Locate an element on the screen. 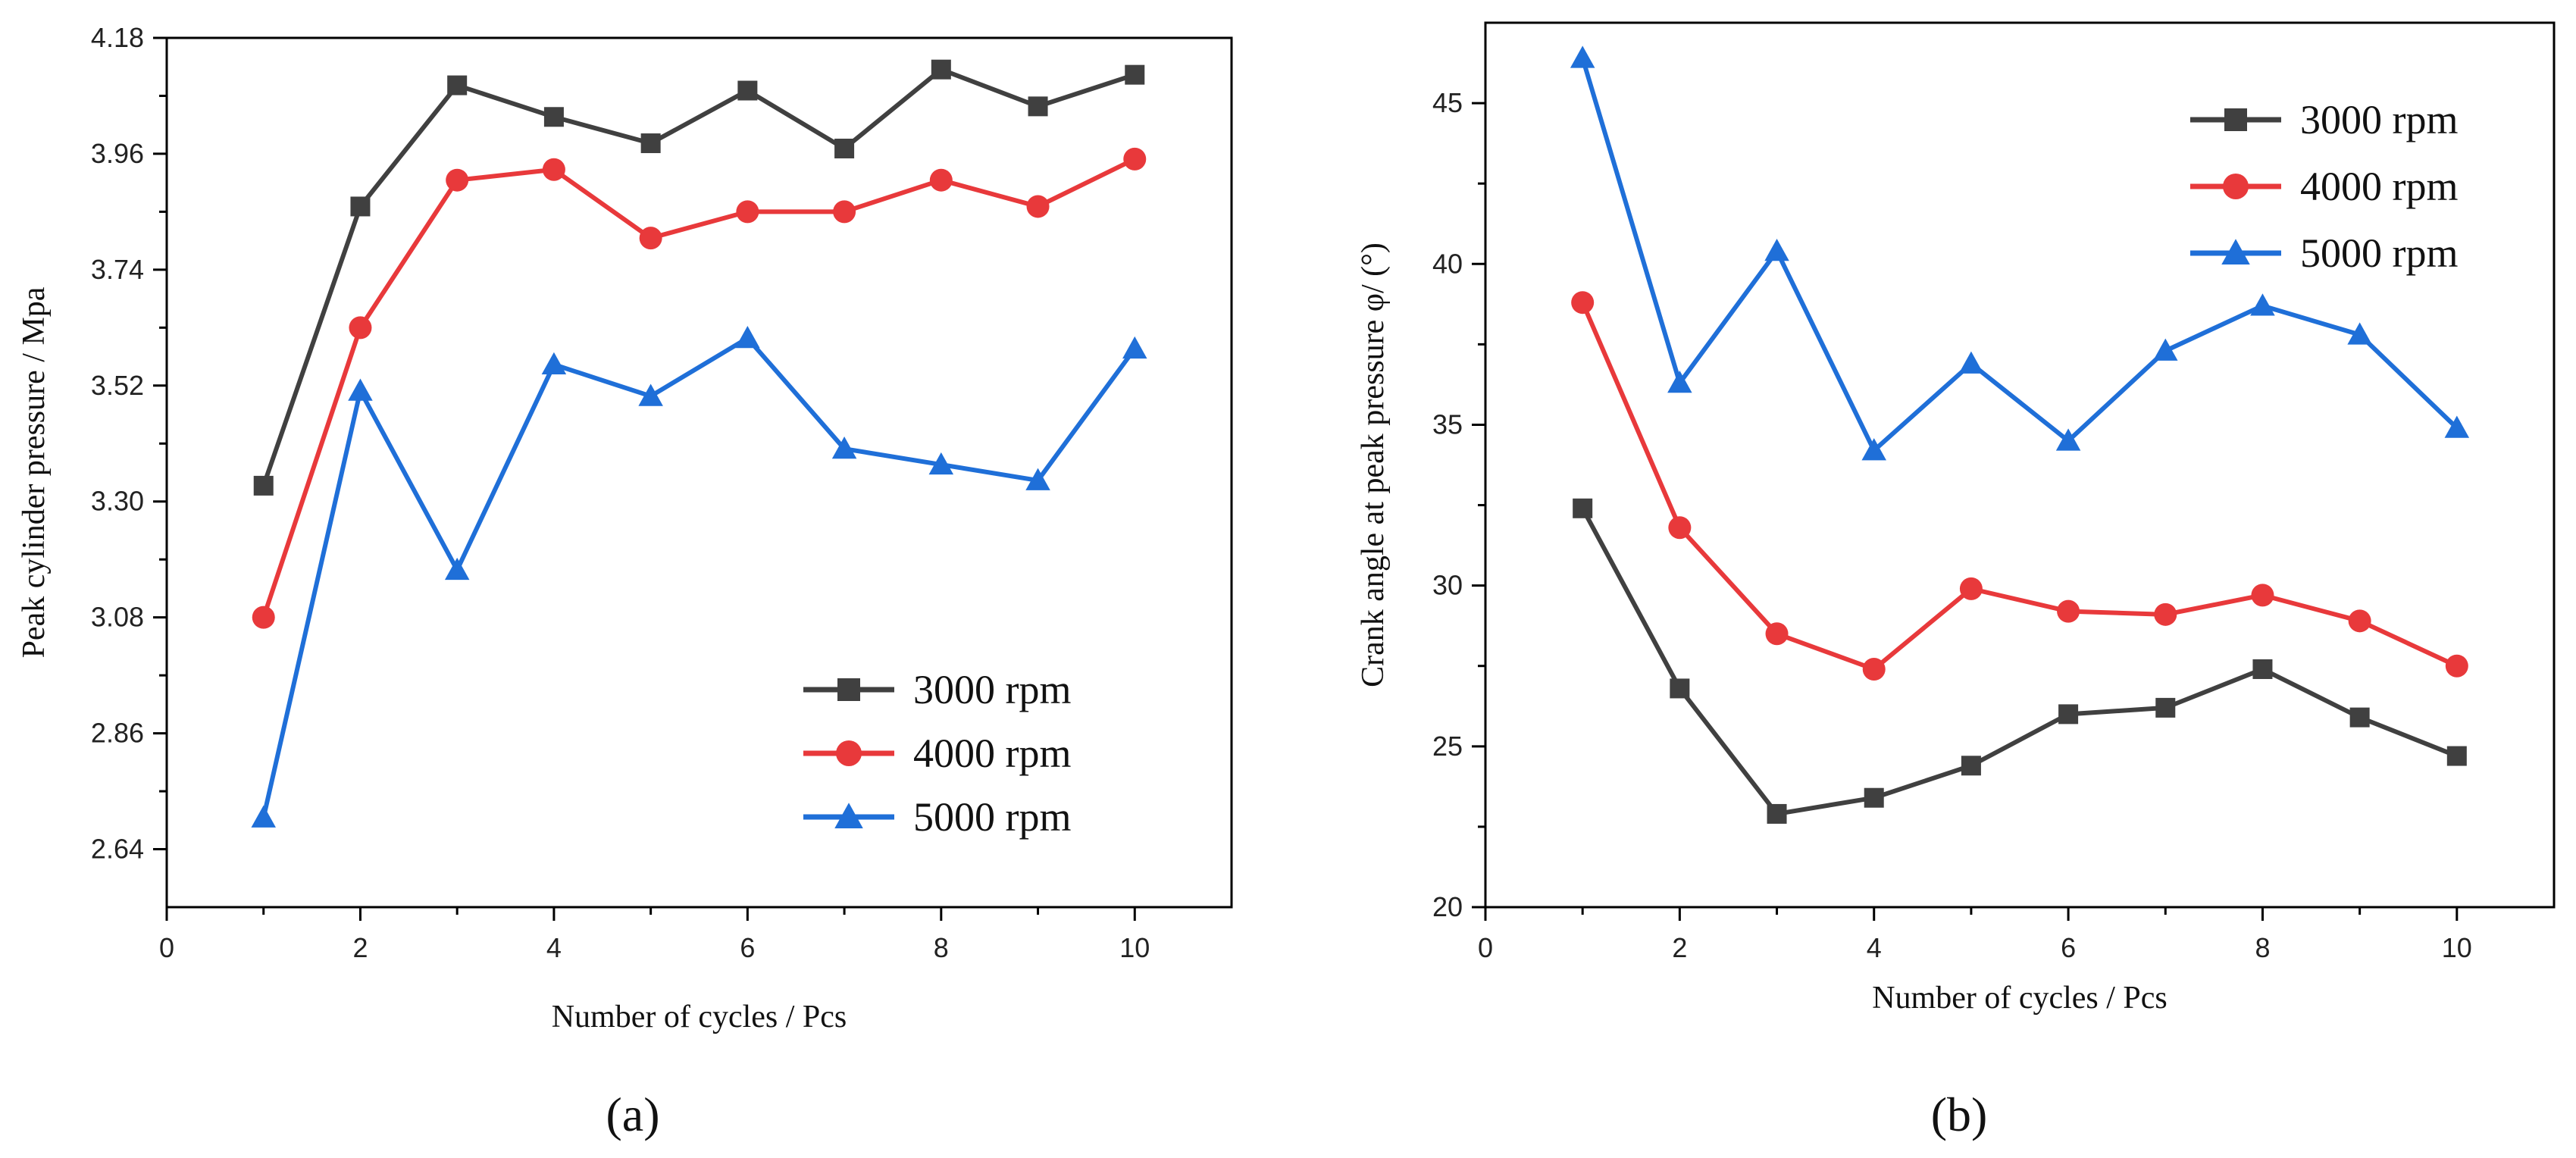  a-x-tick-label: 2 is located at coordinates (360, 947).